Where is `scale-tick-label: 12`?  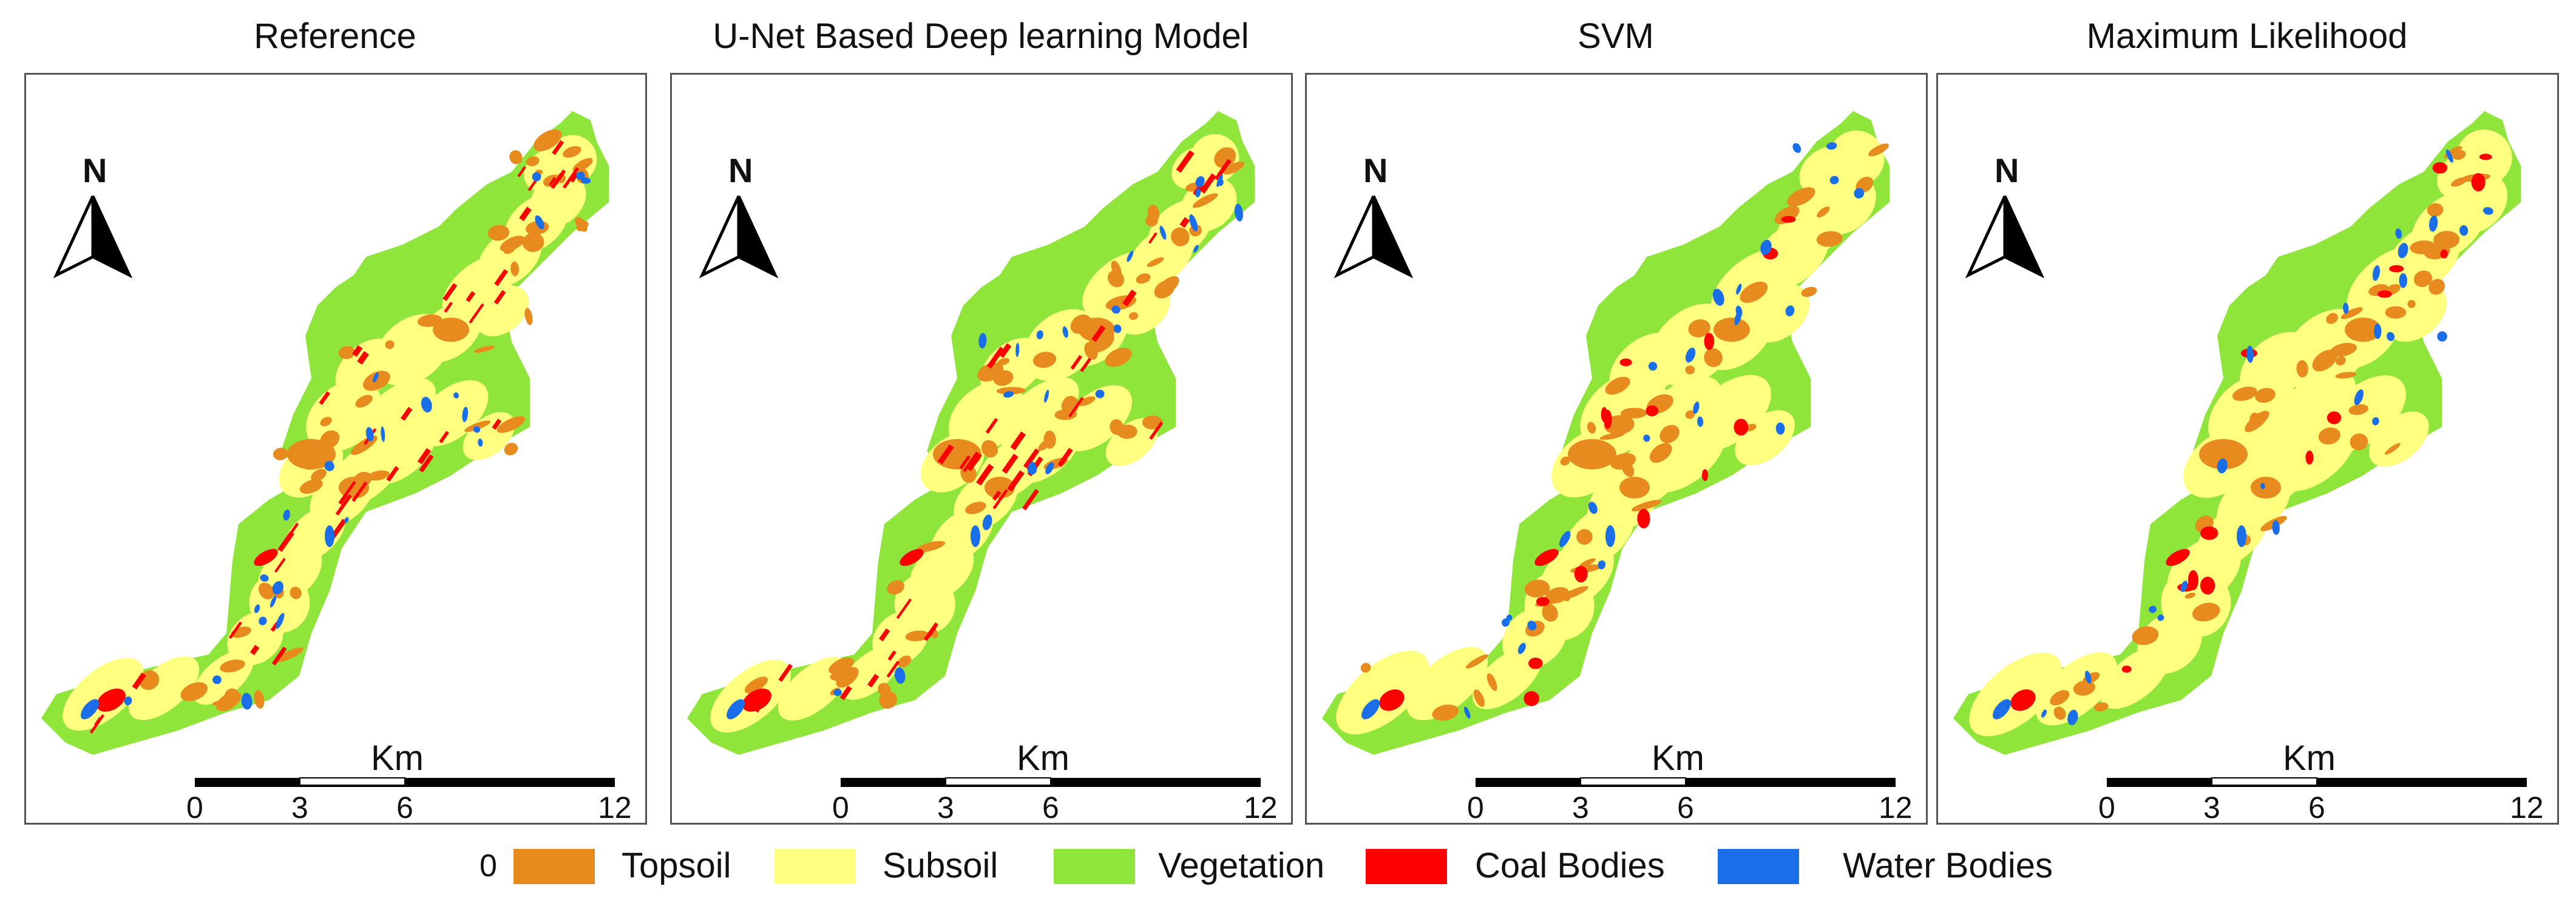
scale-tick-label: 12 is located at coordinates (1261, 808).